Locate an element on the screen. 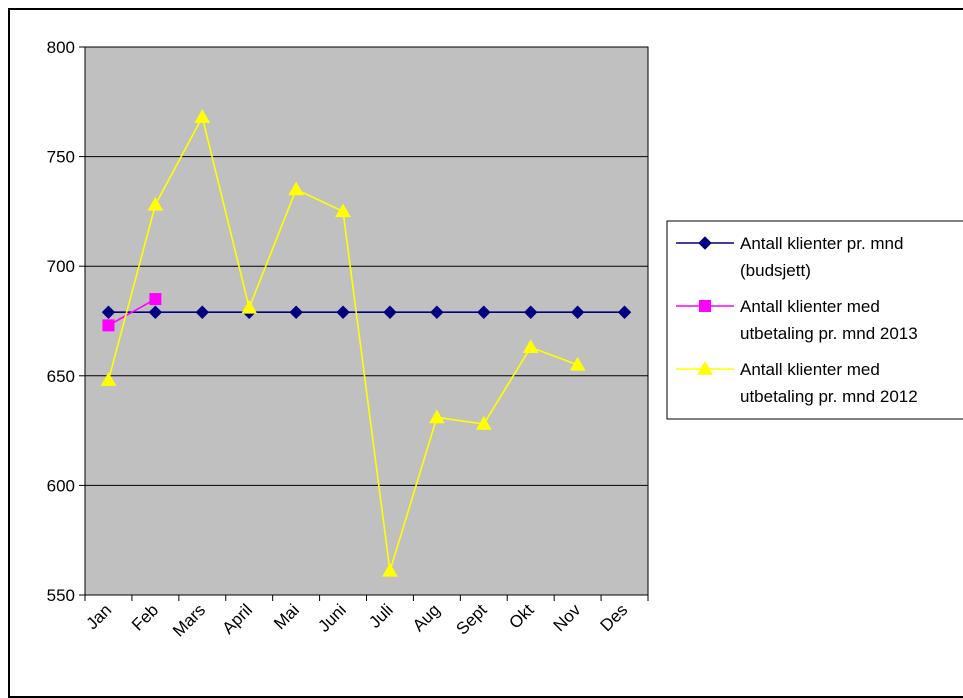 The image size is (963, 698). x-tick-label: Nov is located at coordinates (567, 617).